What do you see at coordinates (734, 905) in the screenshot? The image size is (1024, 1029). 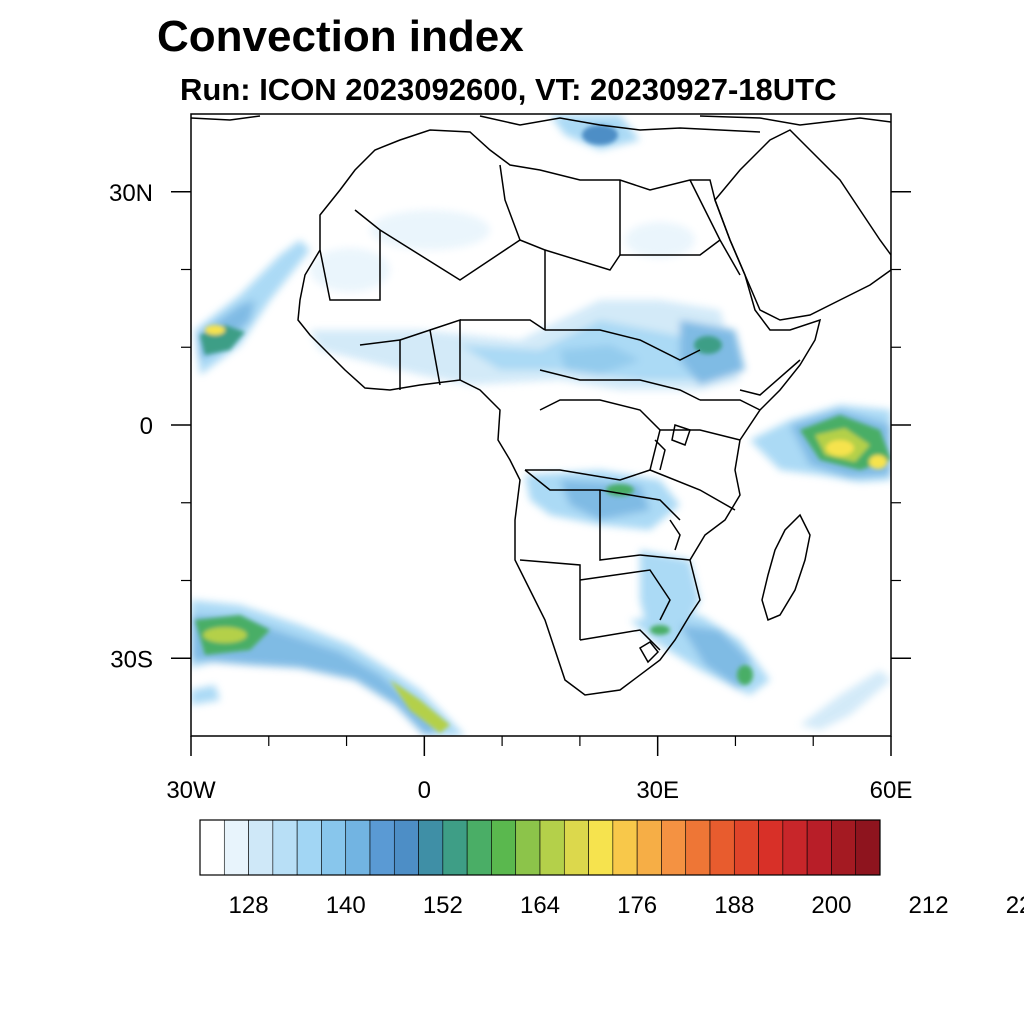 I see `colorbar-label: 188` at bounding box center [734, 905].